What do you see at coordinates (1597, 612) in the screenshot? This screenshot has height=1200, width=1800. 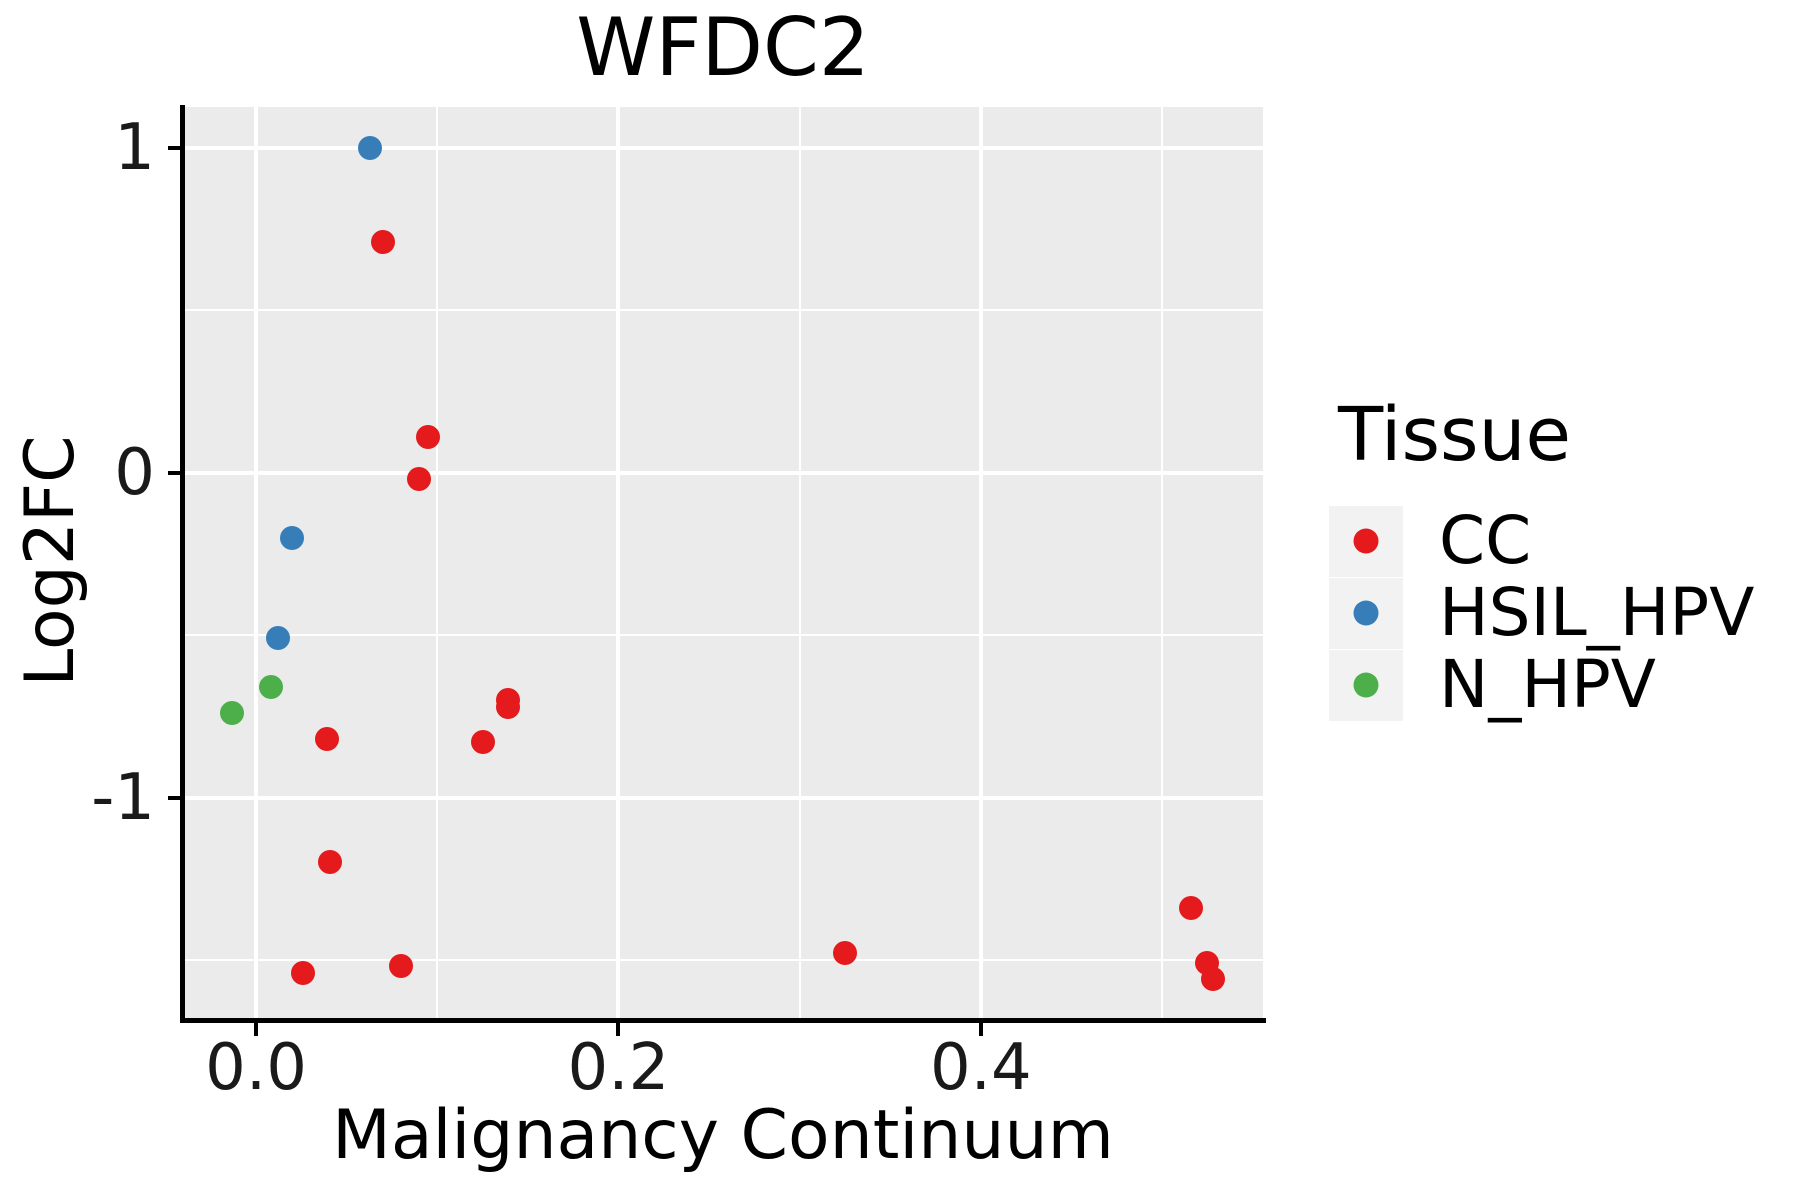 I see `legend-label: HSIL_HPV` at bounding box center [1597, 612].